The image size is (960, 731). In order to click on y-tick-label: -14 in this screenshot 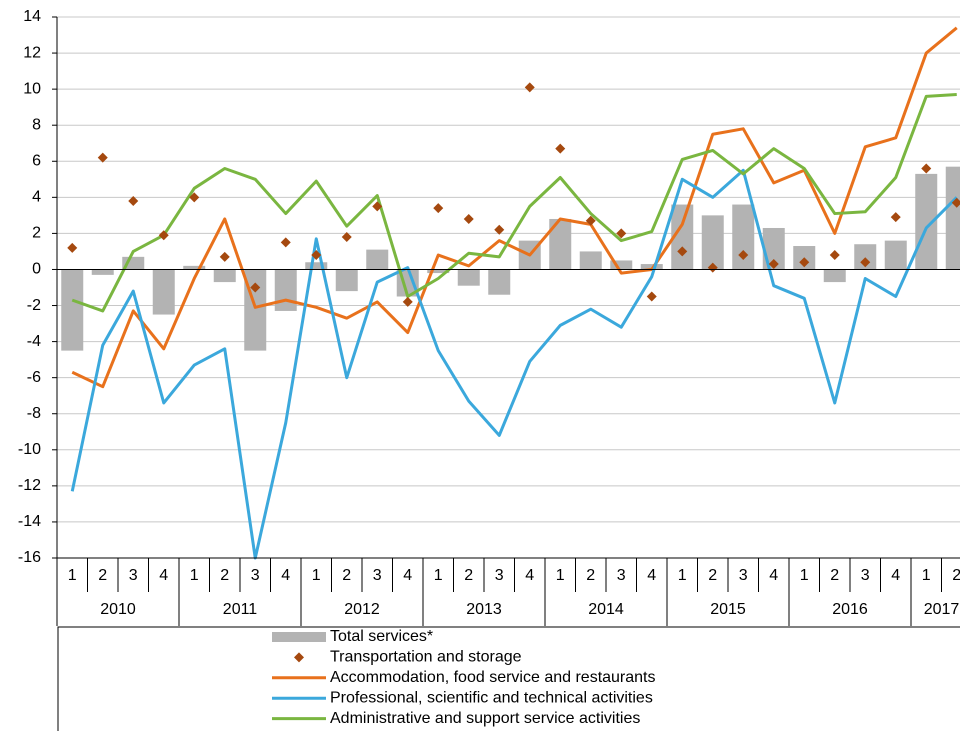, I will do `click(29, 521)`.